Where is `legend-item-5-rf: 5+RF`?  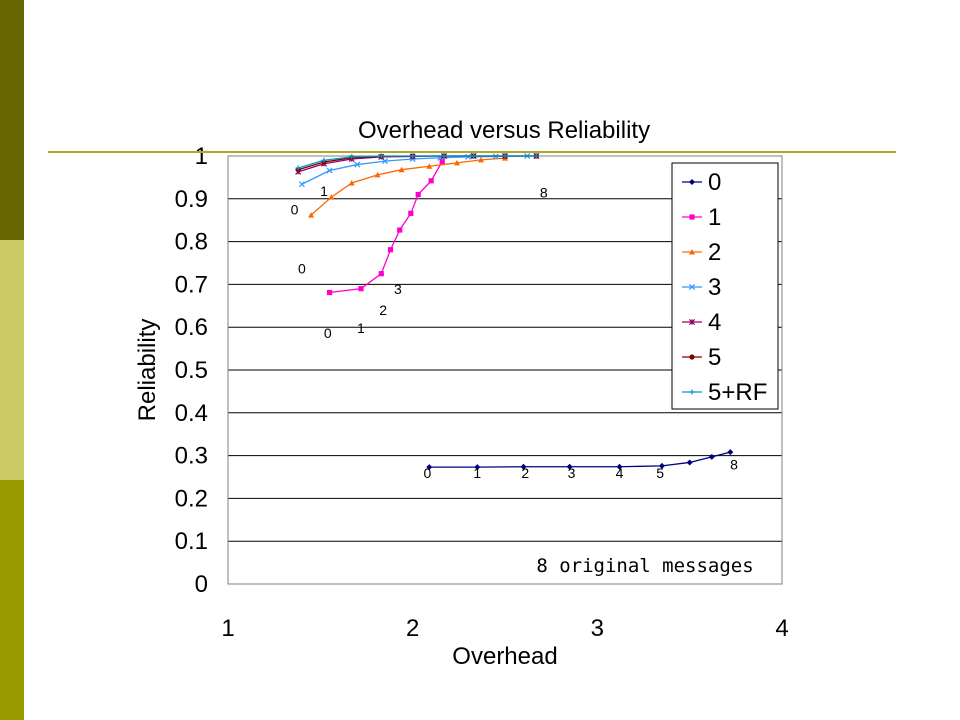
legend-item-5-rf: 5+RF is located at coordinates (724, 392).